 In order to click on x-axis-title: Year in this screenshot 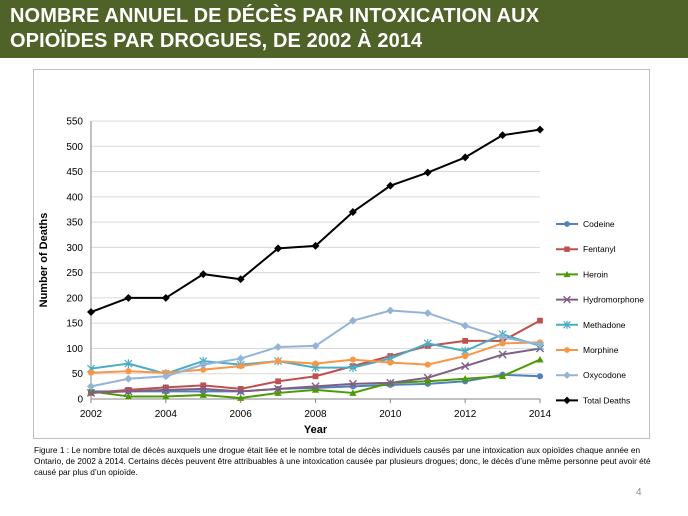, I will do `click(316, 430)`.